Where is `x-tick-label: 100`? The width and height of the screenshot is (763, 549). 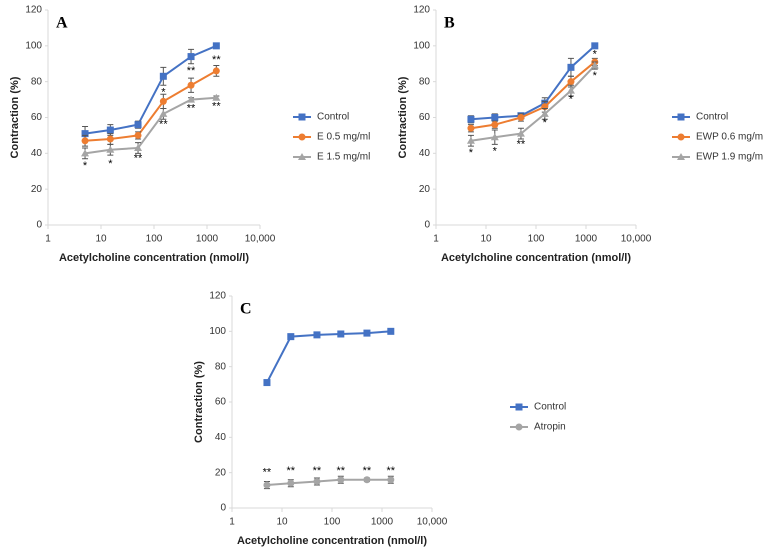
x-tick-label: 100 is located at coordinates (536, 239).